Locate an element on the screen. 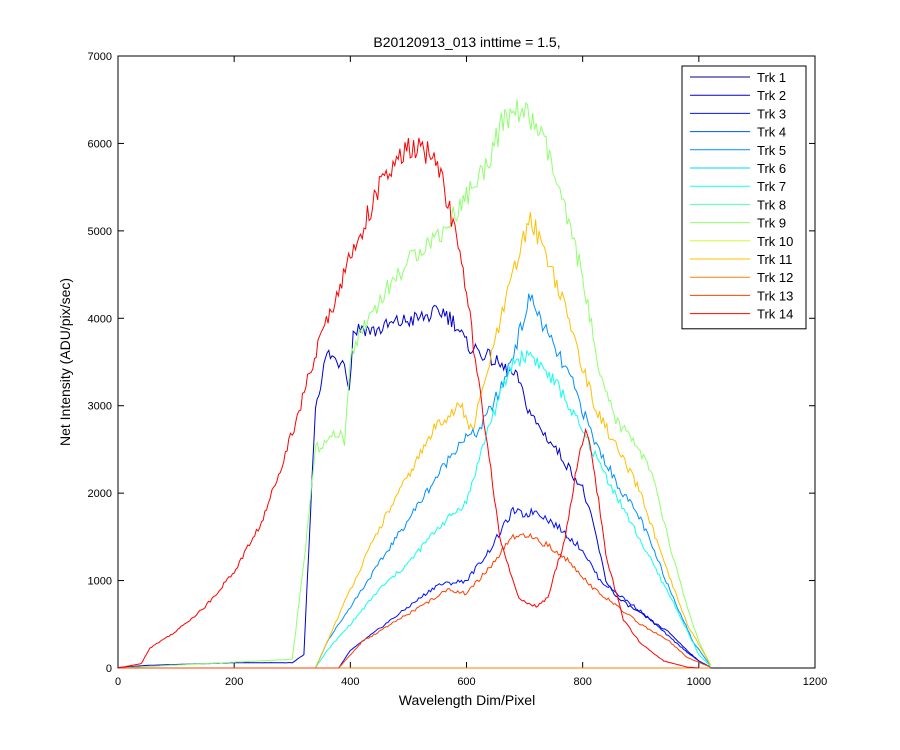 The image size is (900, 750). legend-entry: Trk 13 is located at coordinates (775, 295).